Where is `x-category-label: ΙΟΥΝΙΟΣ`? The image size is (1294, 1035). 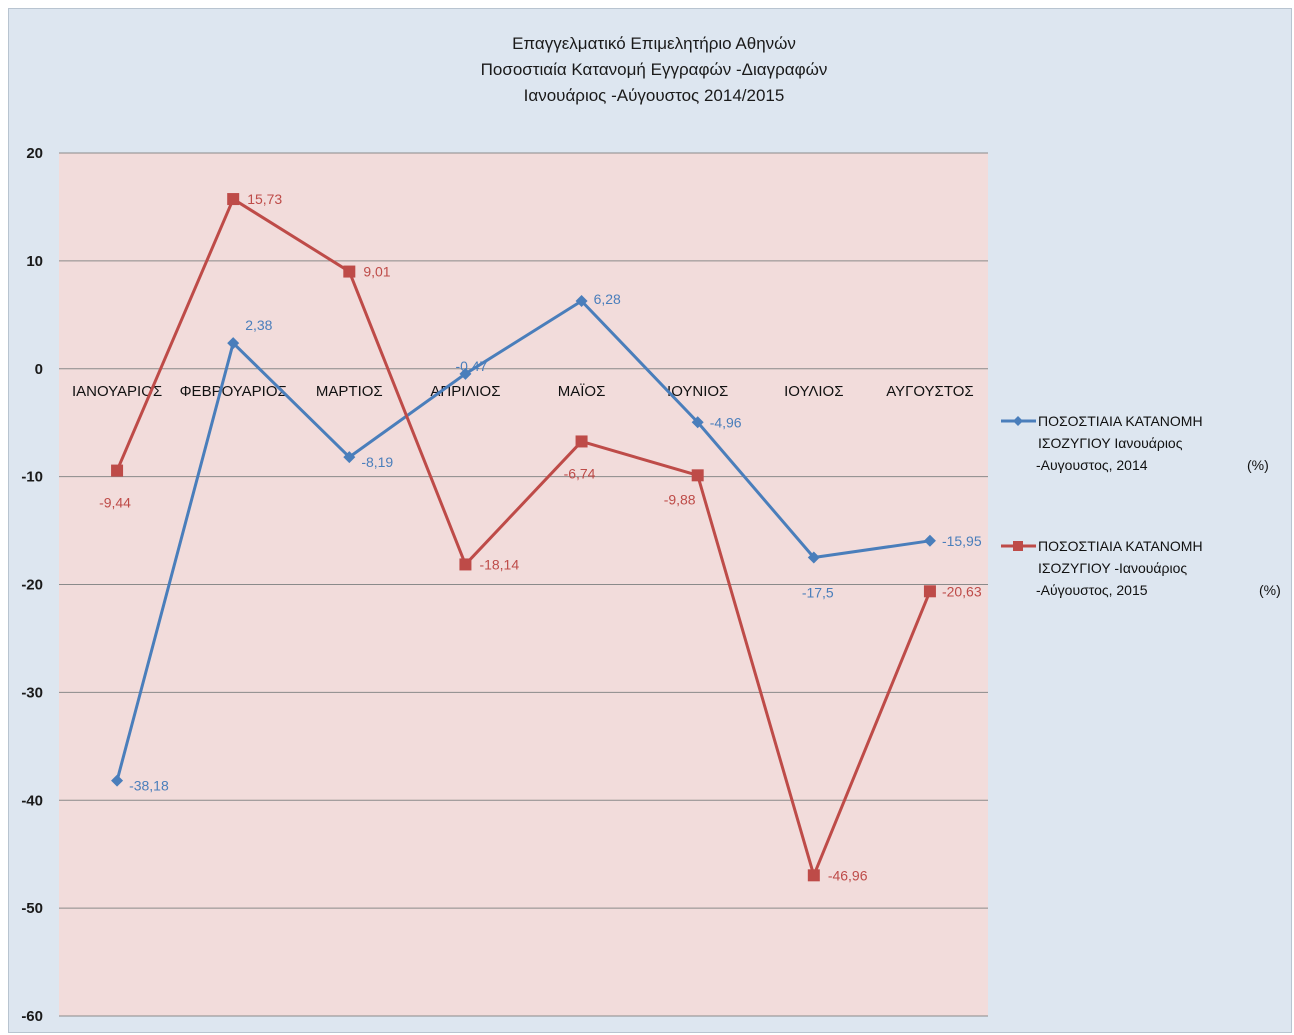
x-category-label: ΙΟΥΝΙΟΣ is located at coordinates (697, 391).